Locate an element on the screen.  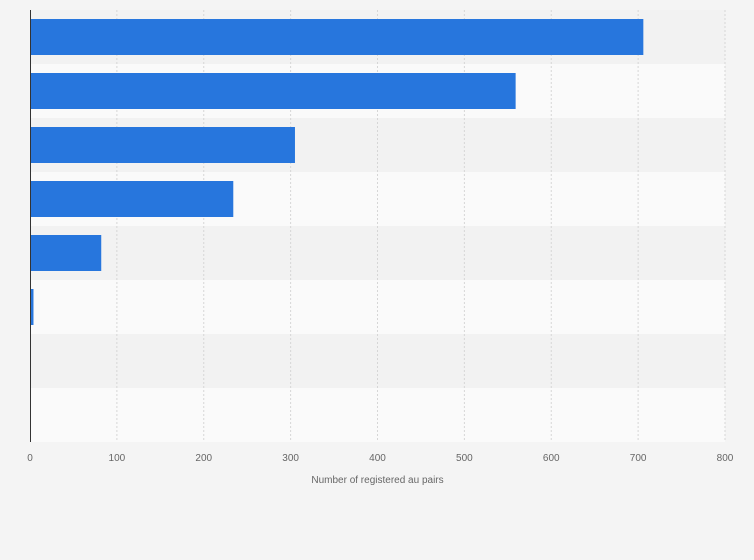
x-tick-label: 600 is located at coordinates (551, 458).